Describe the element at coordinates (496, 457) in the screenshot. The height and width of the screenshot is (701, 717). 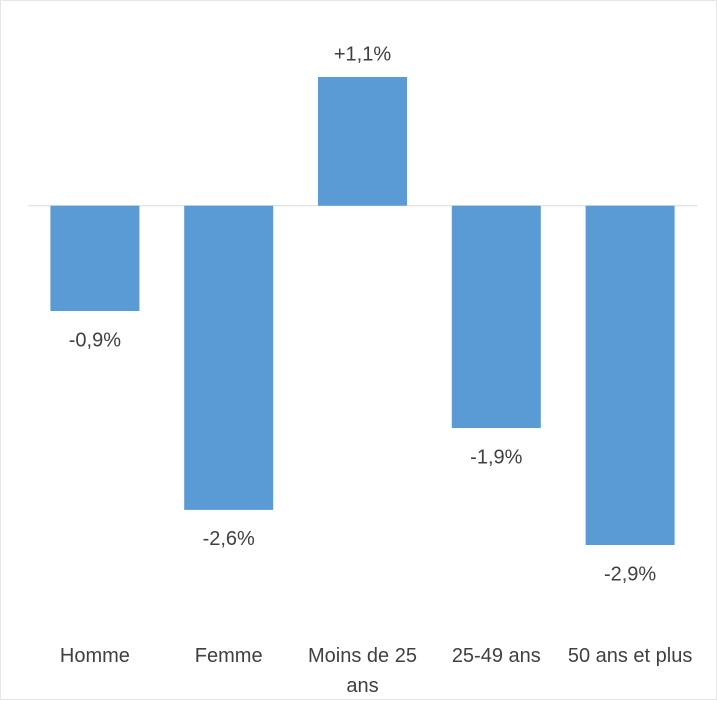
I see `data-label: -1,9%` at that location.